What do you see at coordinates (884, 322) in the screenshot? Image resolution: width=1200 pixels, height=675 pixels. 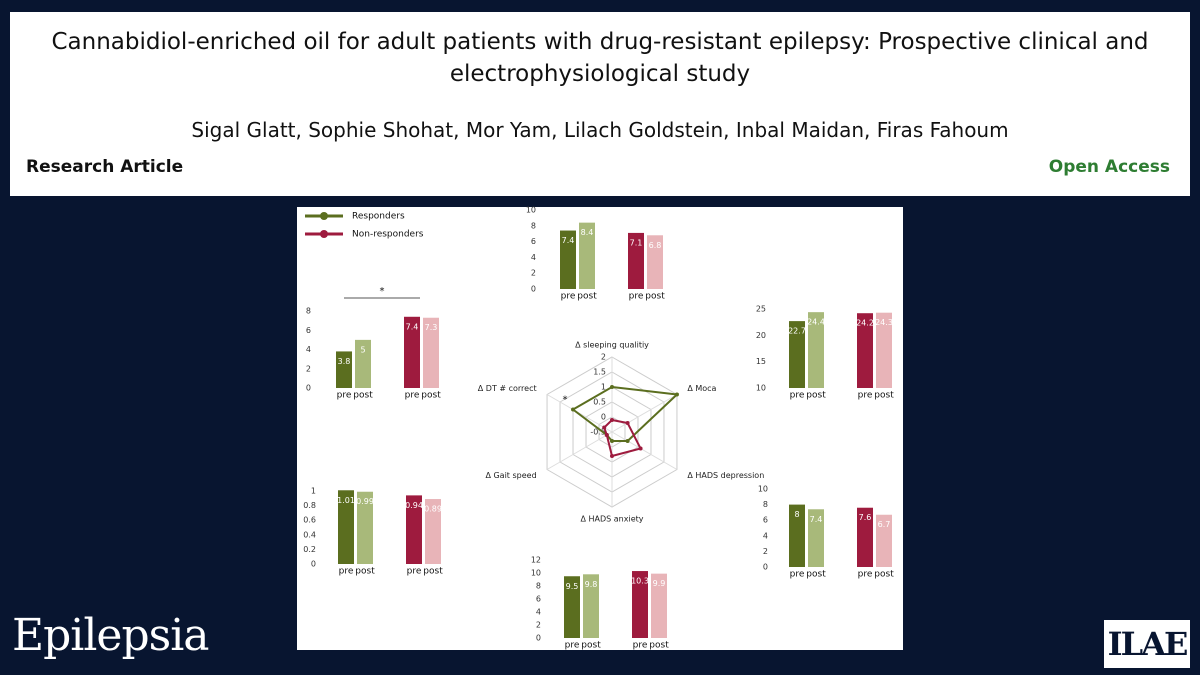 I see `value-label: 24.3` at bounding box center [884, 322].